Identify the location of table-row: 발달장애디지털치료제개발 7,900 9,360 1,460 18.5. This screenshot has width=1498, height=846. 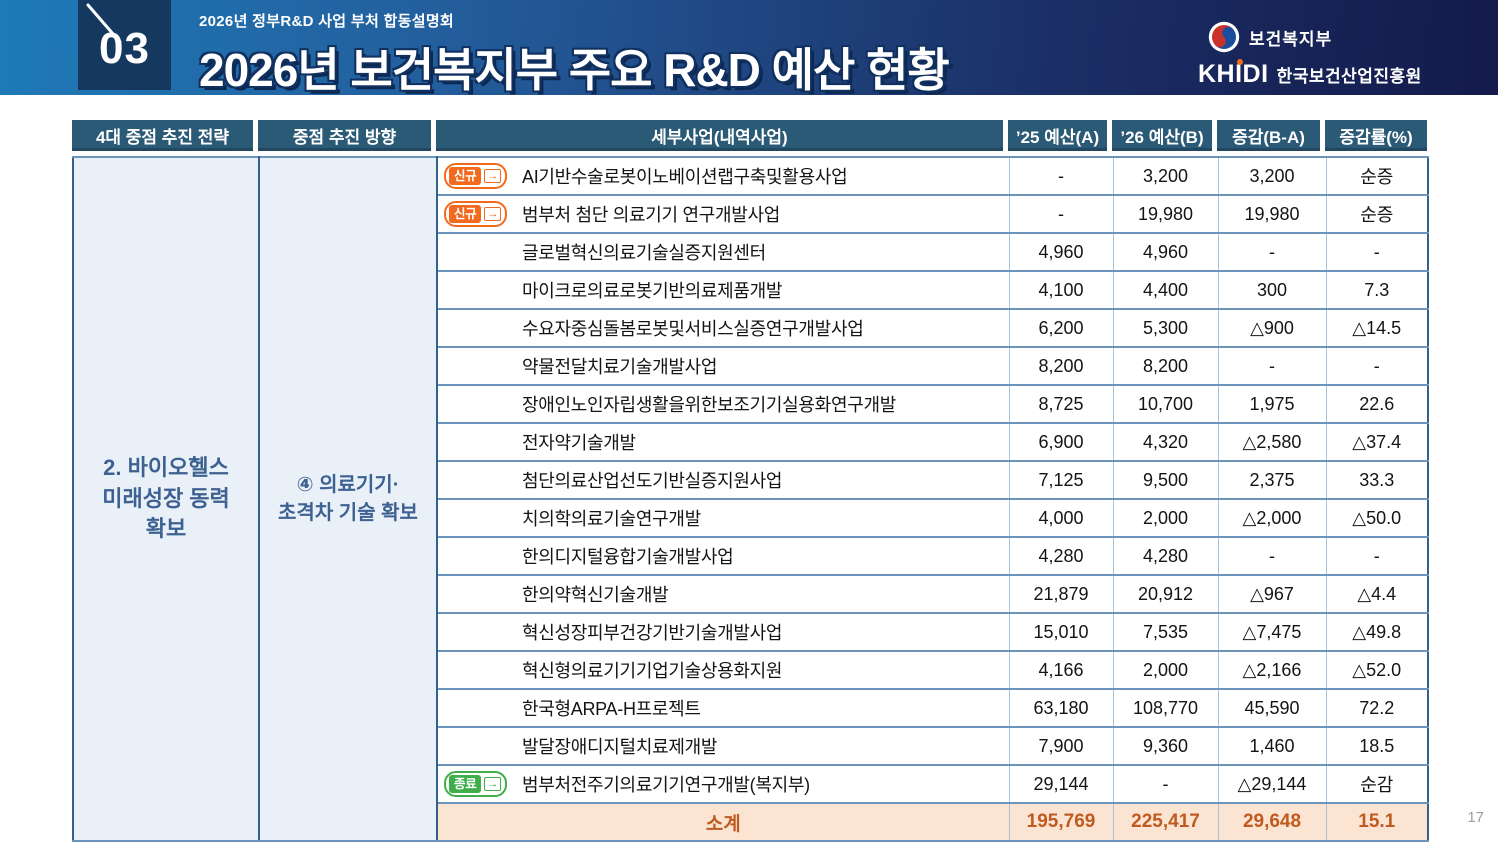
(751, 746).